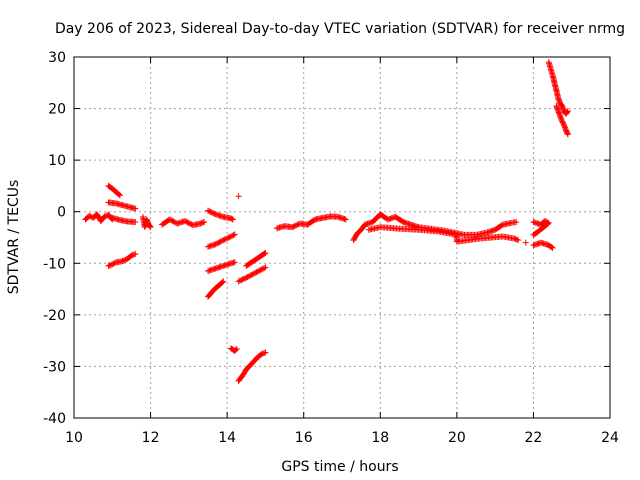 The height and width of the screenshot is (480, 640). What do you see at coordinates (54, 419) in the screenshot?
I see `y-tick-label: -40` at bounding box center [54, 419].